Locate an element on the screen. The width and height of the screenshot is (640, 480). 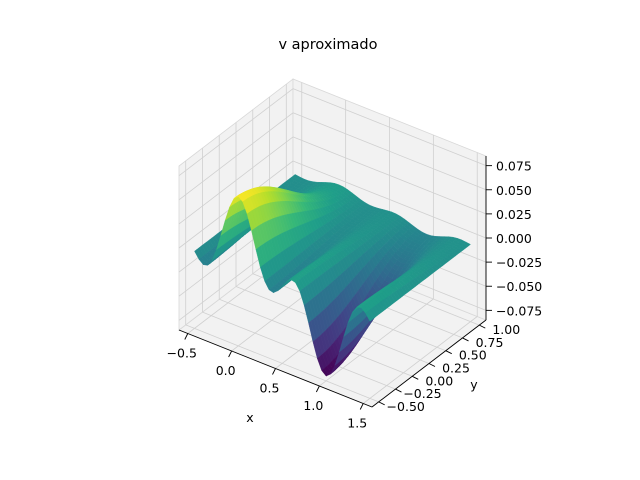
z-tick-label: 0.075 is located at coordinates (514, 166).